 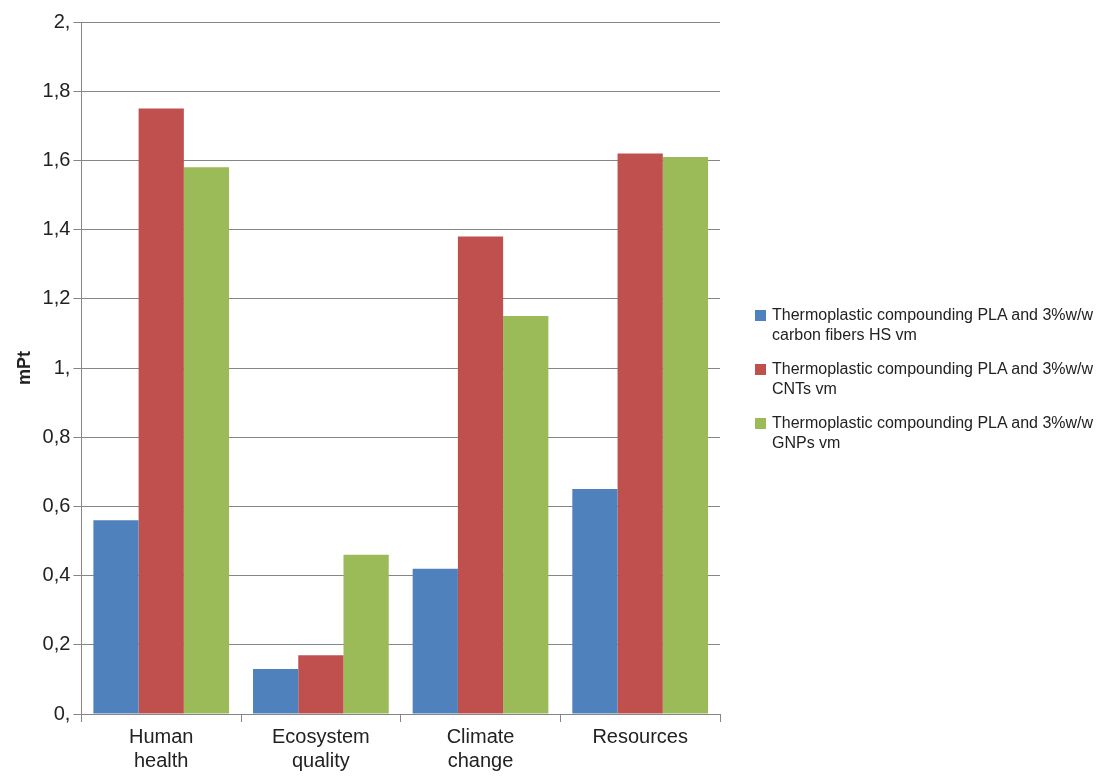 What do you see at coordinates (23, 368) in the screenshot?
I see `y-axis-title: mPt` at bounding box center [23, 368].